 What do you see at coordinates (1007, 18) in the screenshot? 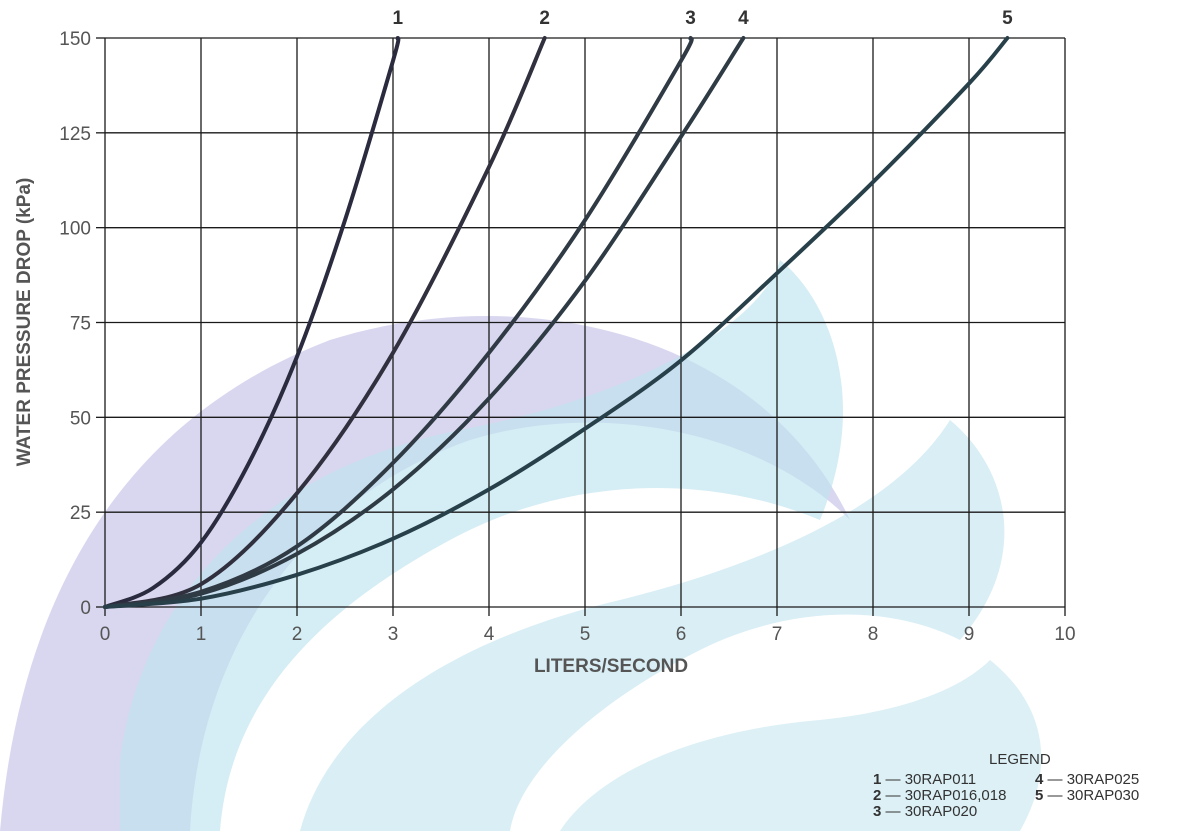
I see `series-label-5: 5` at bounding box center [1007, 18].